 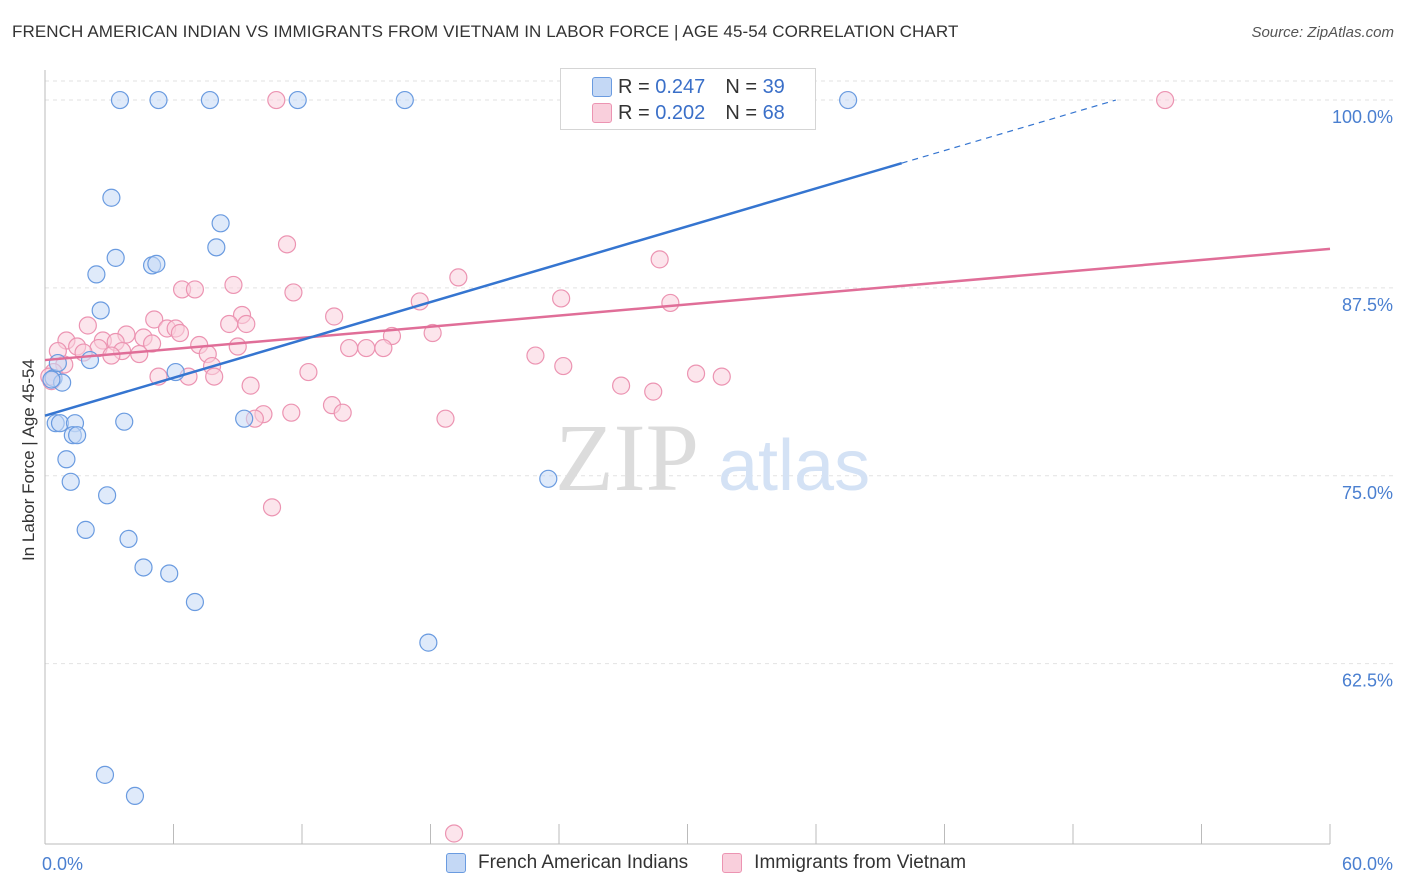 I want to click on x-tick-label: 60.0%, so click(x=1367, y=864).